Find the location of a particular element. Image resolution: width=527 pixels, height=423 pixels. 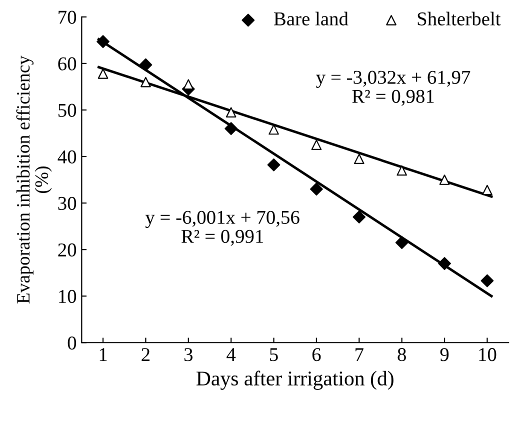

x-tick-label: 10 is located at coordinates (487, 355).